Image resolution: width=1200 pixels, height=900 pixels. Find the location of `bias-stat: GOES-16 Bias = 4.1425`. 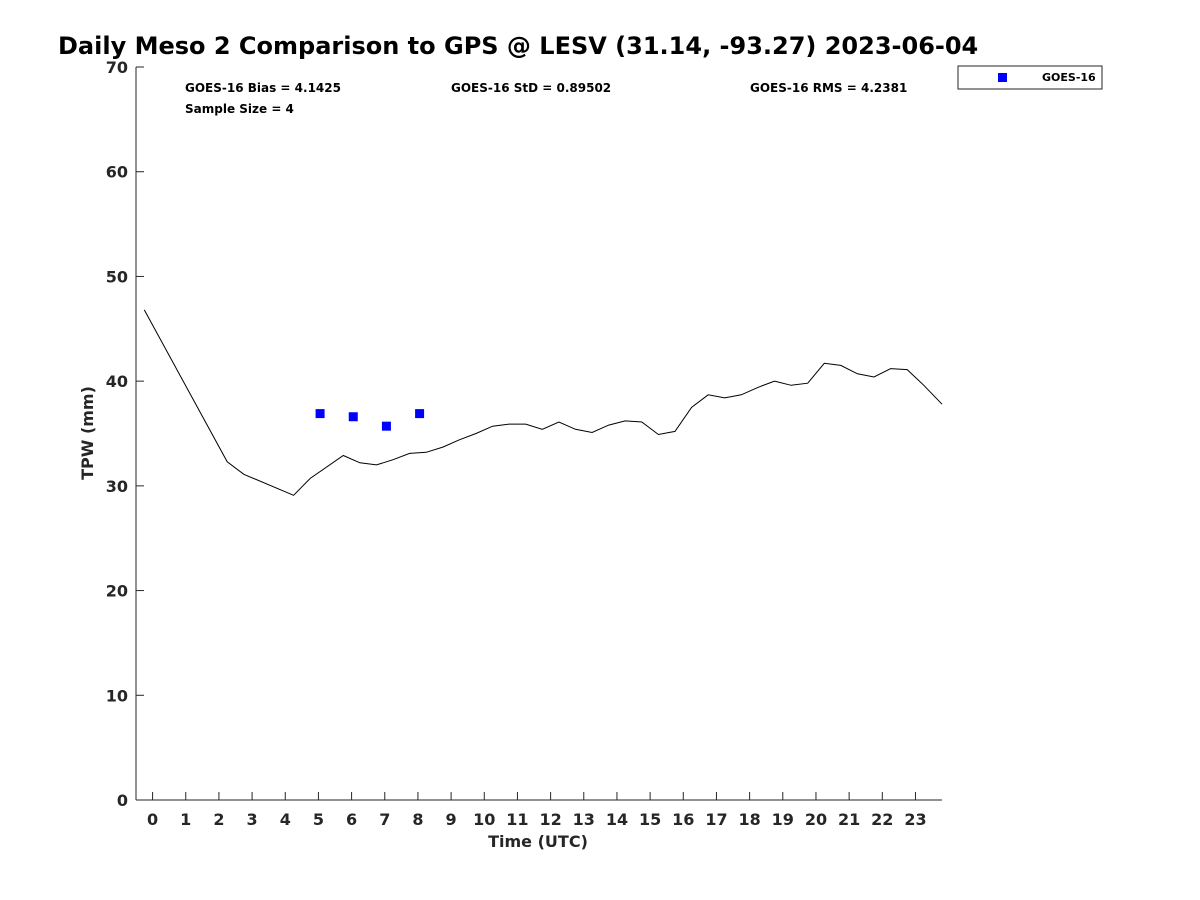

bias-stat: GOES-16 Bias = 4.1425 is located at coordinates (263, 88).